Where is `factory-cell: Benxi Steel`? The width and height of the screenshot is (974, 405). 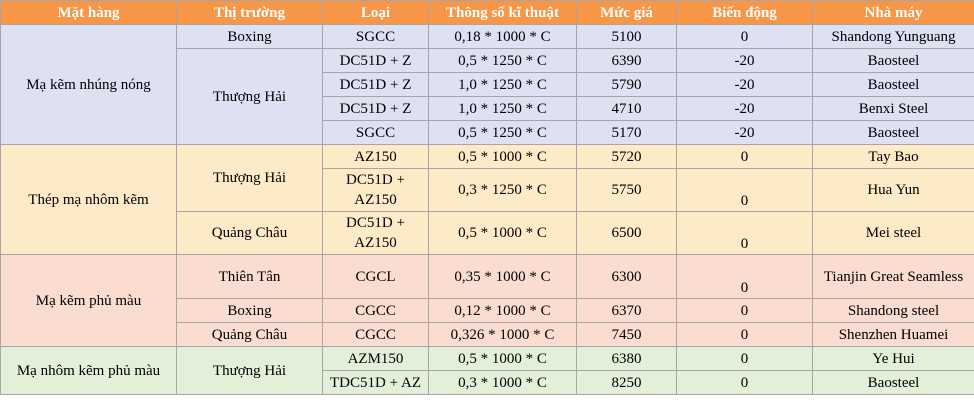
factory-cell: Benxi Steel is located at coordinates (893, 108).